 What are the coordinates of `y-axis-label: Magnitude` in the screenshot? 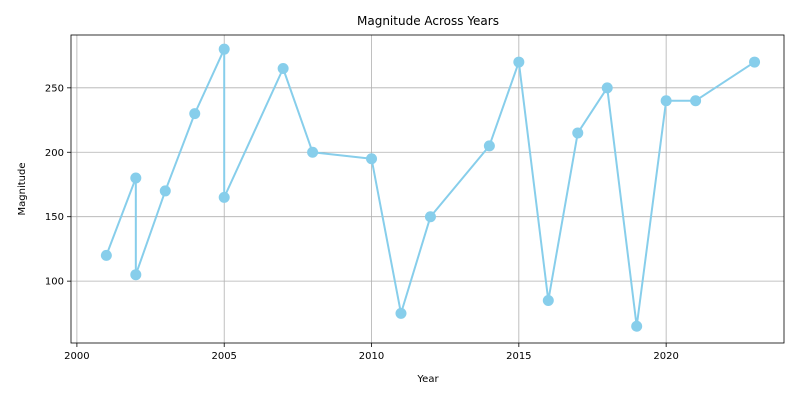 It's located at (22, 189).